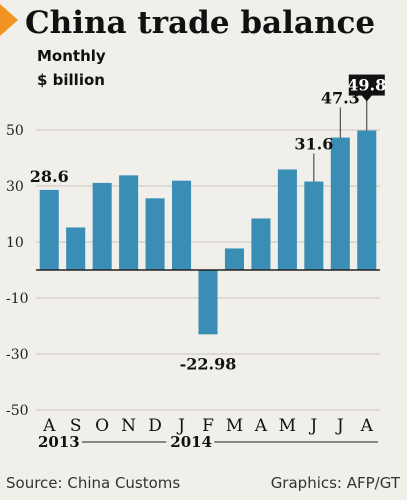  What do you see at coordinates (155, 426) in the screenshot?
I see `x-category-label: D` at bounding box center [155, 426].